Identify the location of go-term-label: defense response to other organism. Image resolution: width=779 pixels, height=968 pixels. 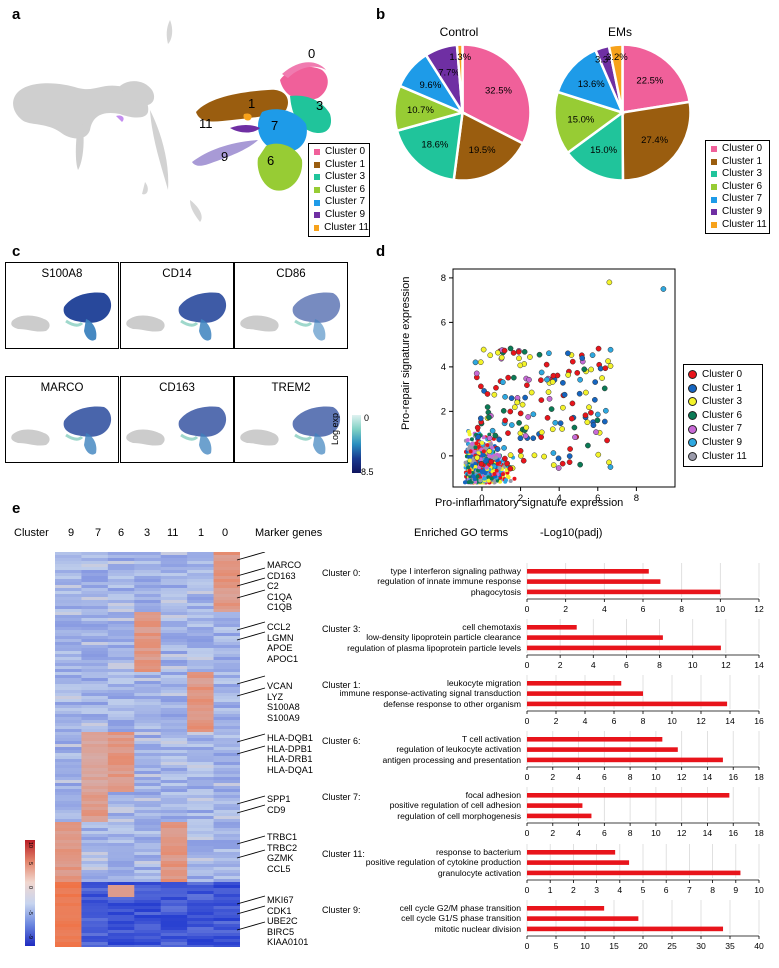
(452, 703).